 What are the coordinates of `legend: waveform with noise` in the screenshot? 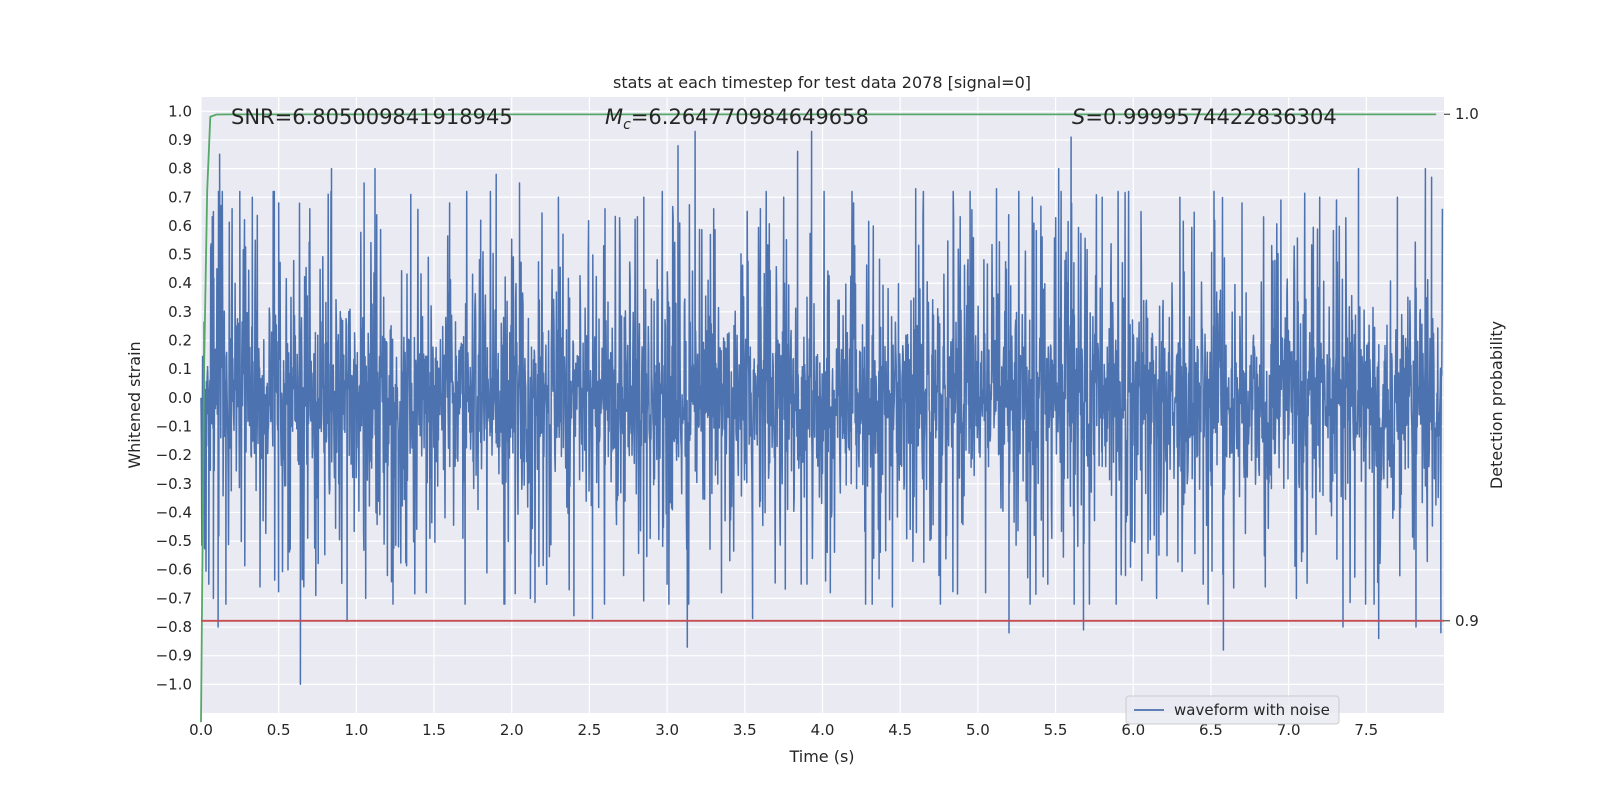 It's located at (1232, 710).